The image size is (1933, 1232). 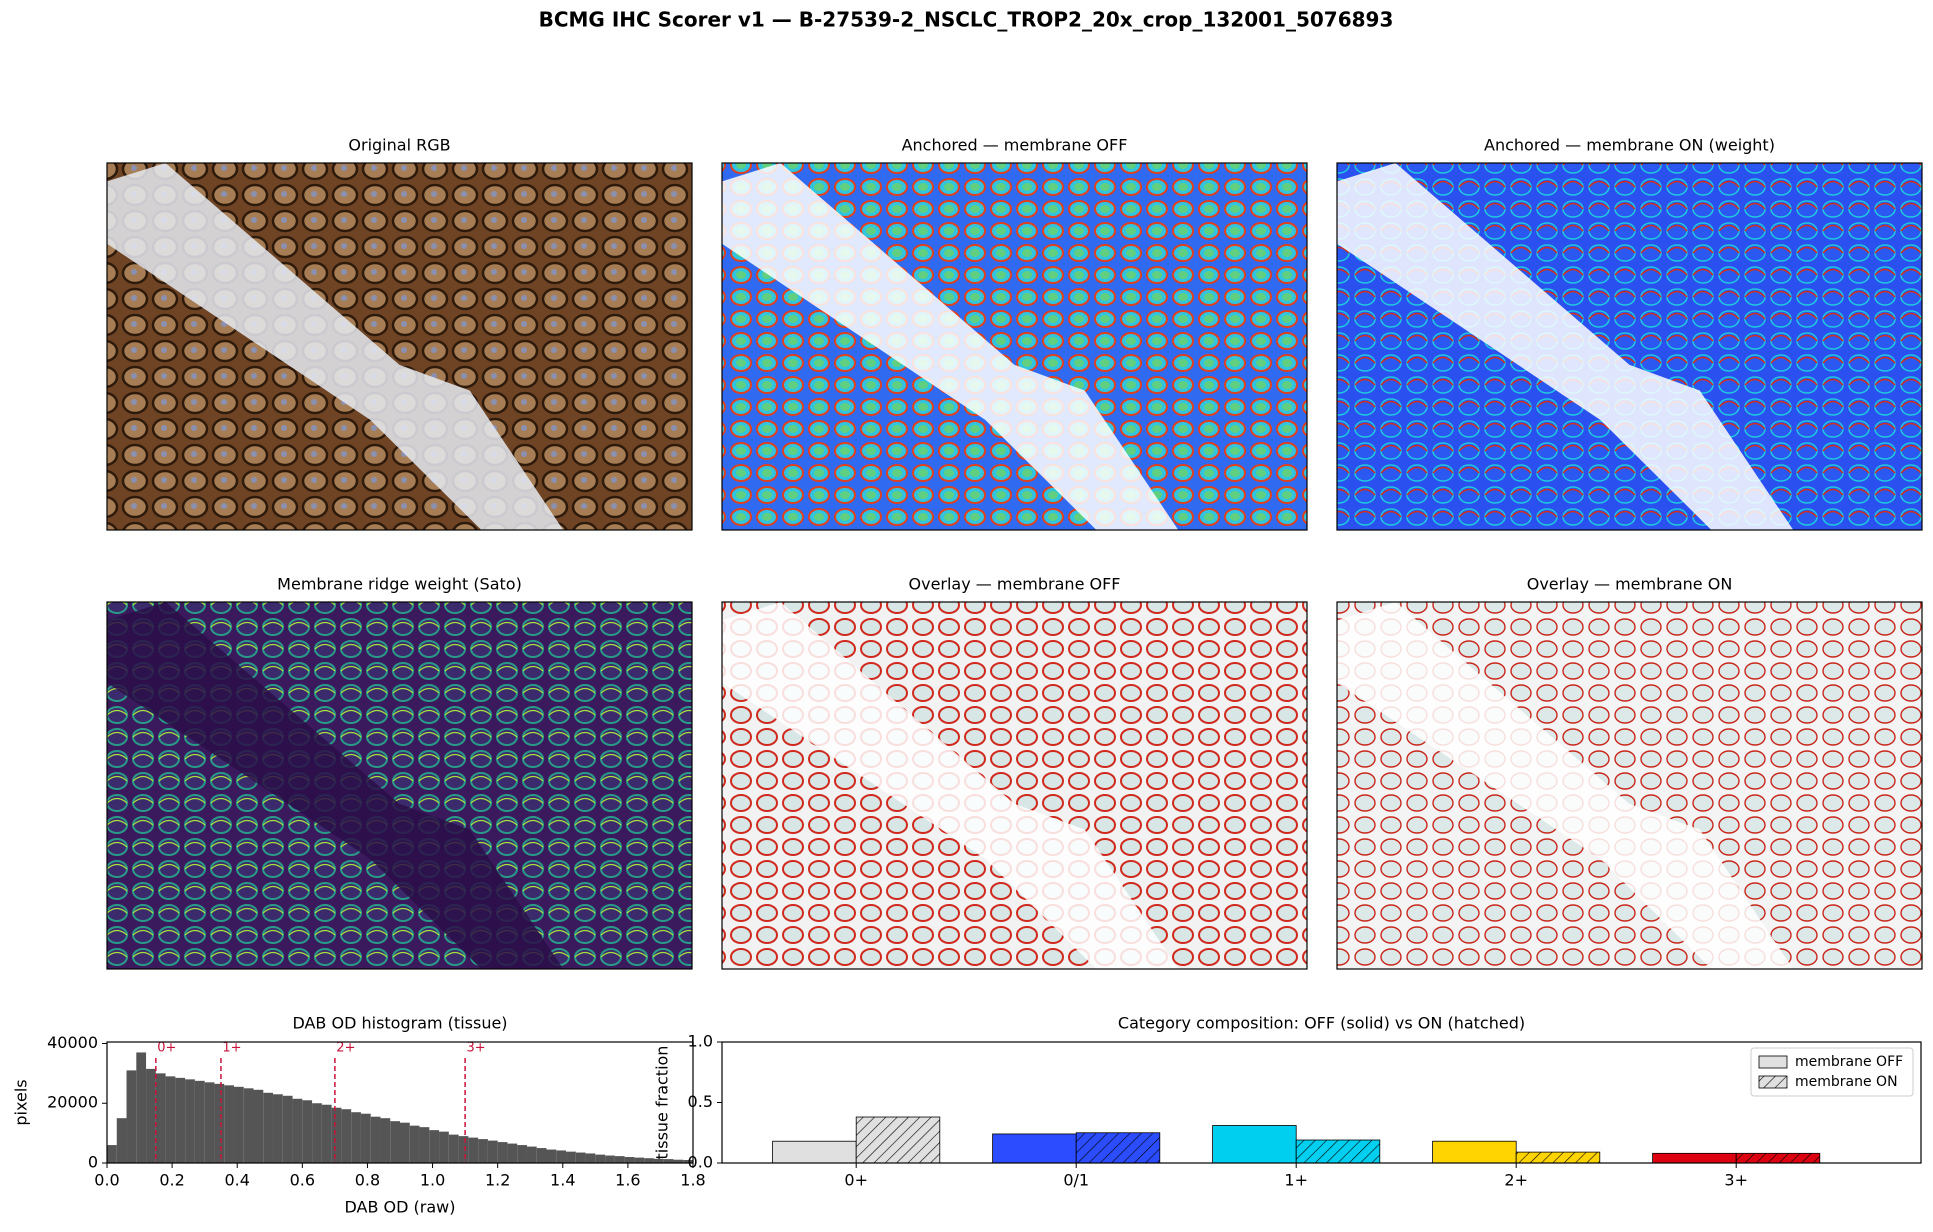 What do you see at coordinates (692, 1180) in the screenshot?
I see `x-tick-label: 1.8` at bounding box center [692, 1180].